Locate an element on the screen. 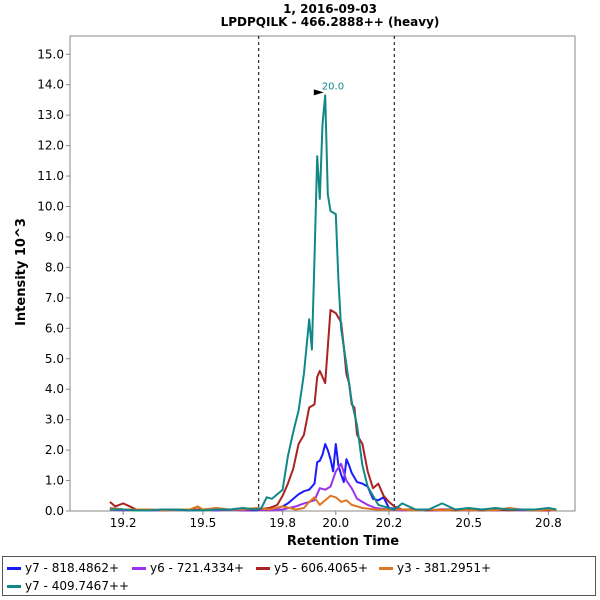  y-tick-label: 4.0 is located at coordinates (54, 389).